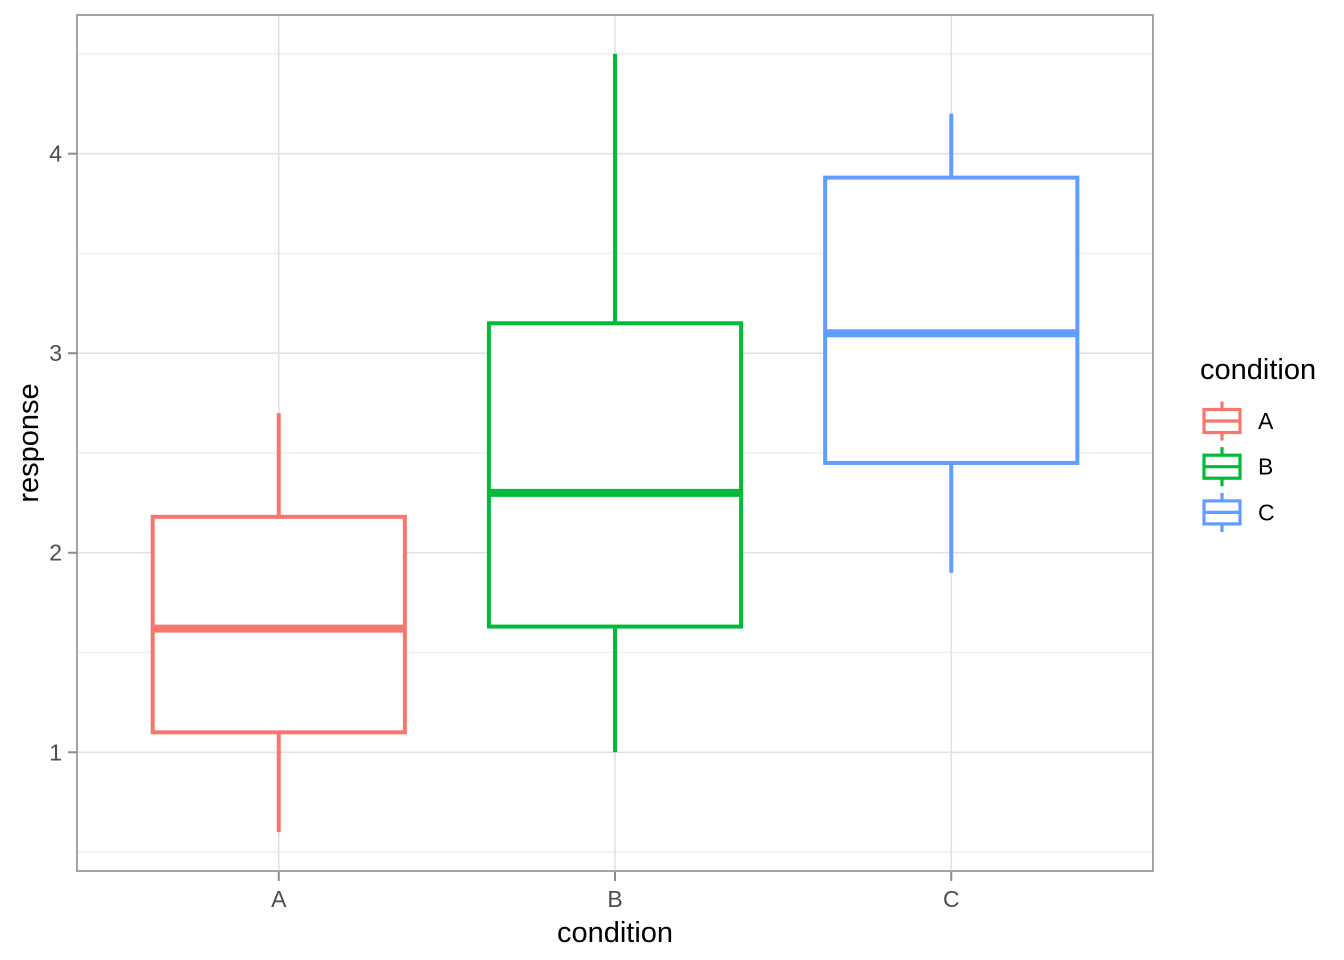 This screenshot has width=1344, height=960. What do you see at coordinates (1238, 512) in the screenshot?
I see `legend-entry-C: C` at bounding box center [1238, 512].